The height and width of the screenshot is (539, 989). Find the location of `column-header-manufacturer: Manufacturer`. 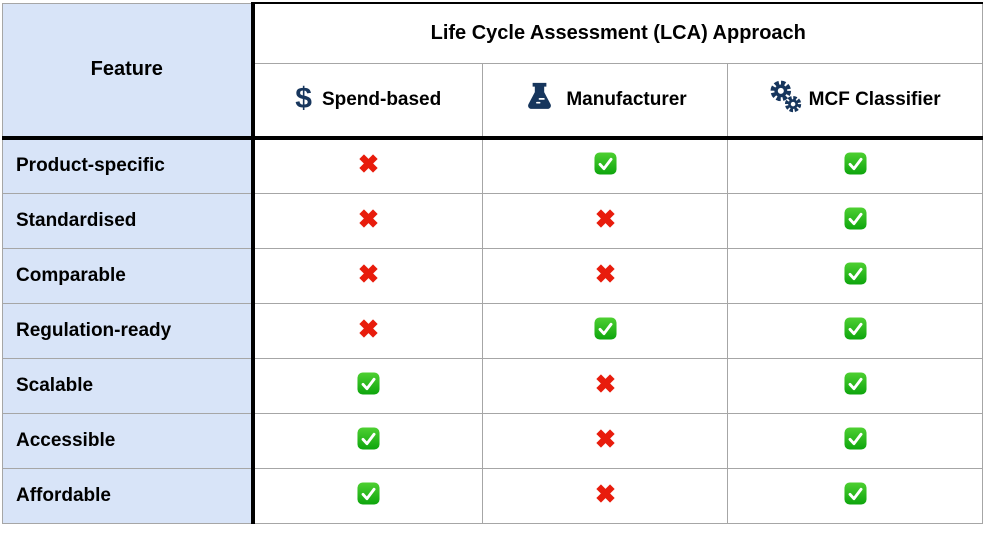

column-header-manufacturer: Manufacturer is located at coordinates (605, 101).